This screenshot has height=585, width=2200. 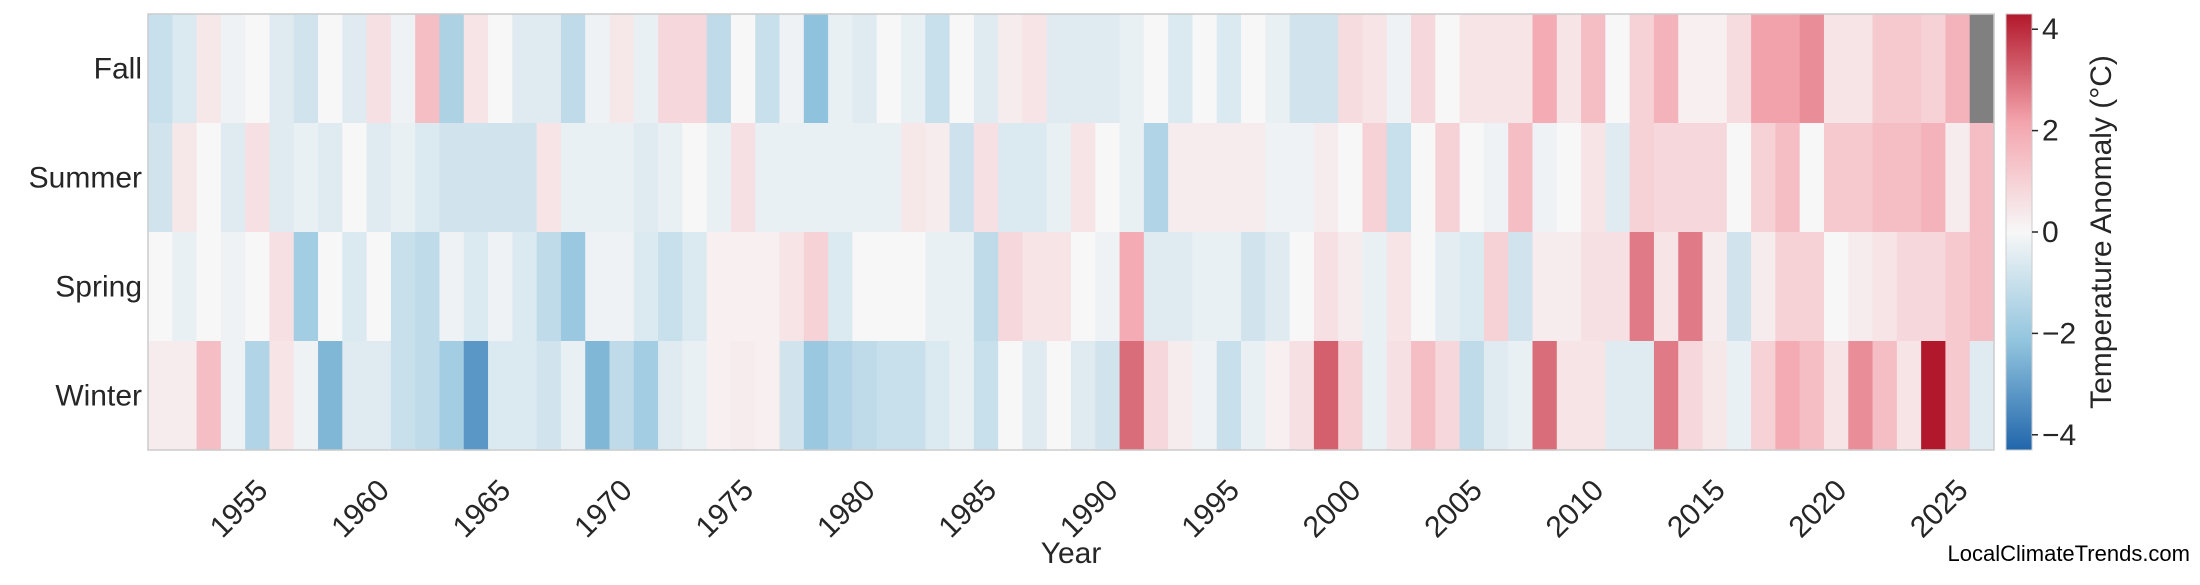 What do you see at coordinates (1035, 287) in the screenshot?
I see `heat-cell-spring-1986` at bounding box center [1035, 287].